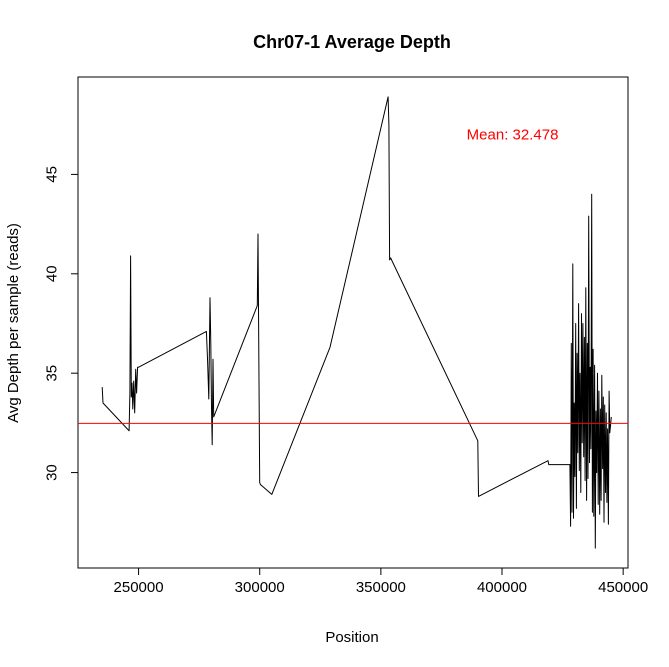  Describe the element at coordinates (13, 323) in the screenshot. I see `y-axis-title: Avg Depth per sample (reads)` at that location.